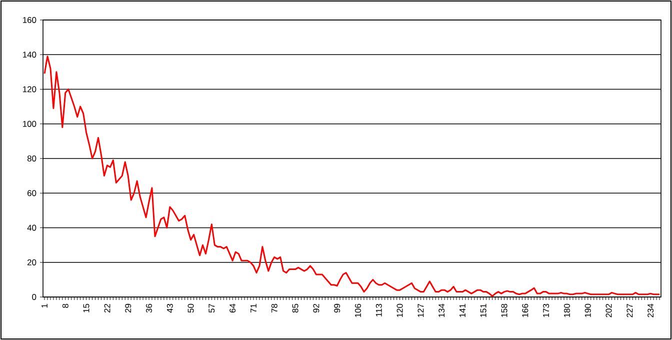 The image size is (672, 340). I want to click on x-tick-label: 190, so click(587, 311).